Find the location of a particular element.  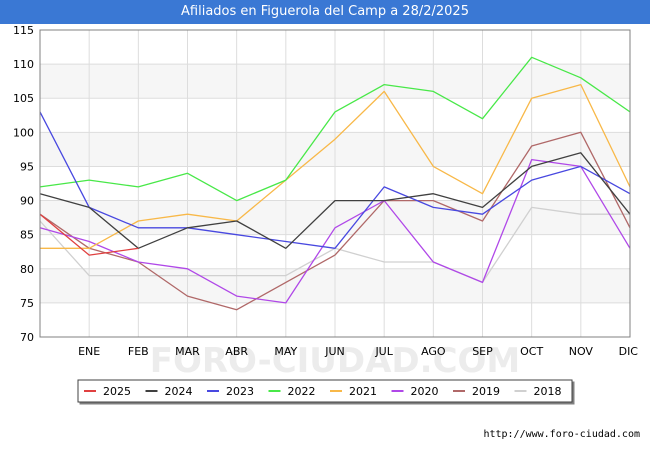

legend: 2025 2024 2023 2022 2021 2020 2019 2018 is located at coordinates (325, 391).